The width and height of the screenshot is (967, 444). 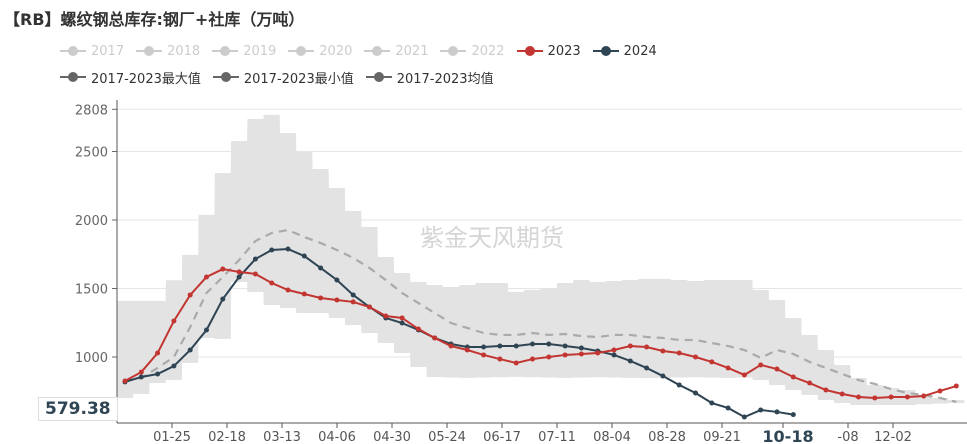 I want to click on legend-label: 2017-2023最小值, so click(x=298, y=79).